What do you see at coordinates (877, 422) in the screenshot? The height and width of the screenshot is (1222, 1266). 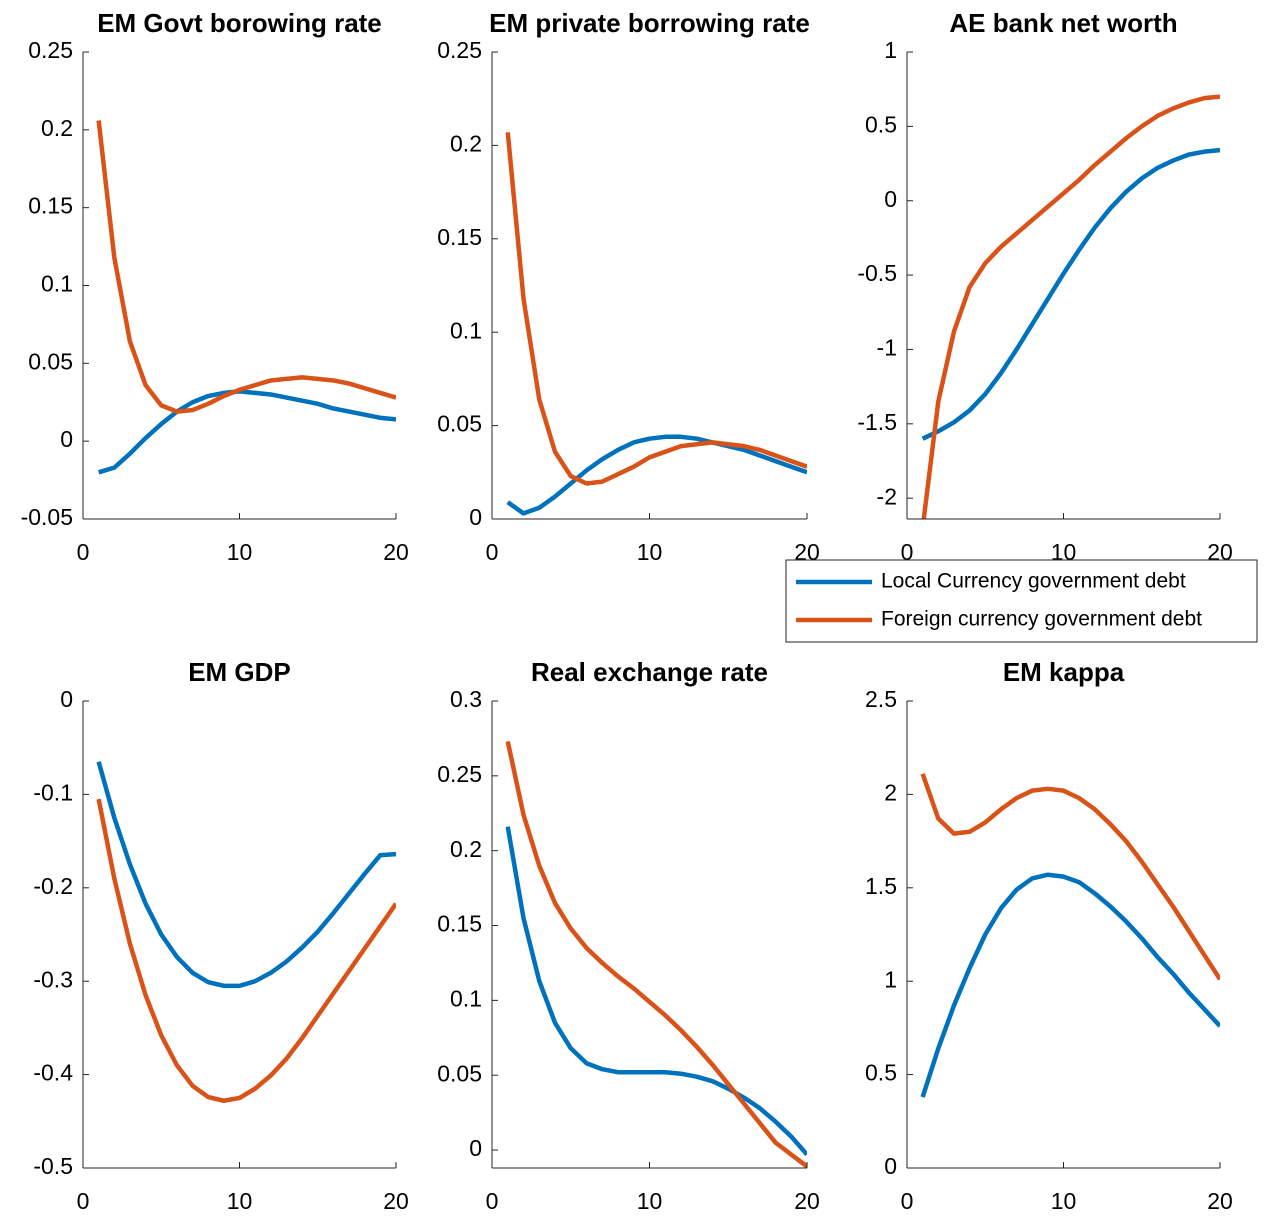 I see `y-tick-label: -1.5` at bounding box center [877, 422].